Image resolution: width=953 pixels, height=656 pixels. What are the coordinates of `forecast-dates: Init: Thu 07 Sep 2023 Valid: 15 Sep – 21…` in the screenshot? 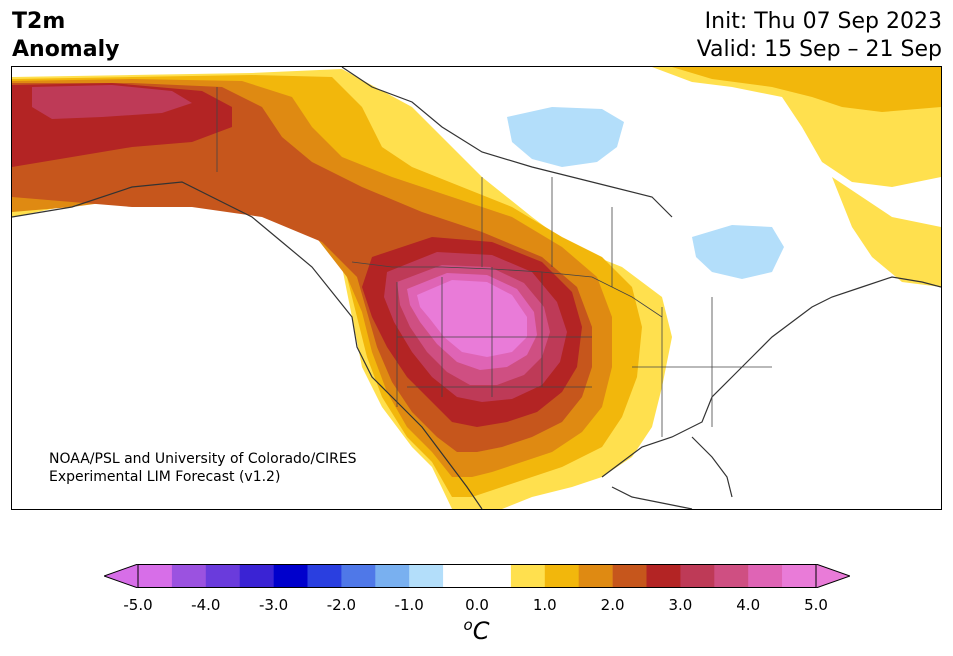 It's located at (819, 36).